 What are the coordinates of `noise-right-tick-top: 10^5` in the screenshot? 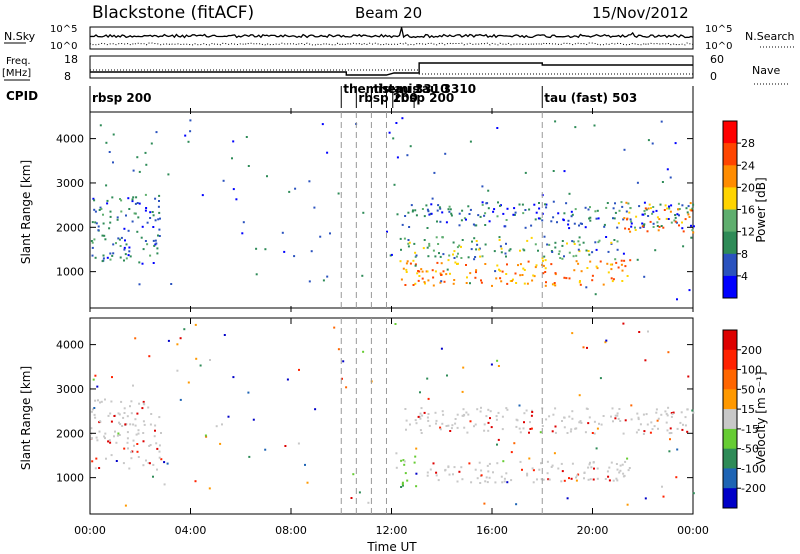 It's located at (718, 29).